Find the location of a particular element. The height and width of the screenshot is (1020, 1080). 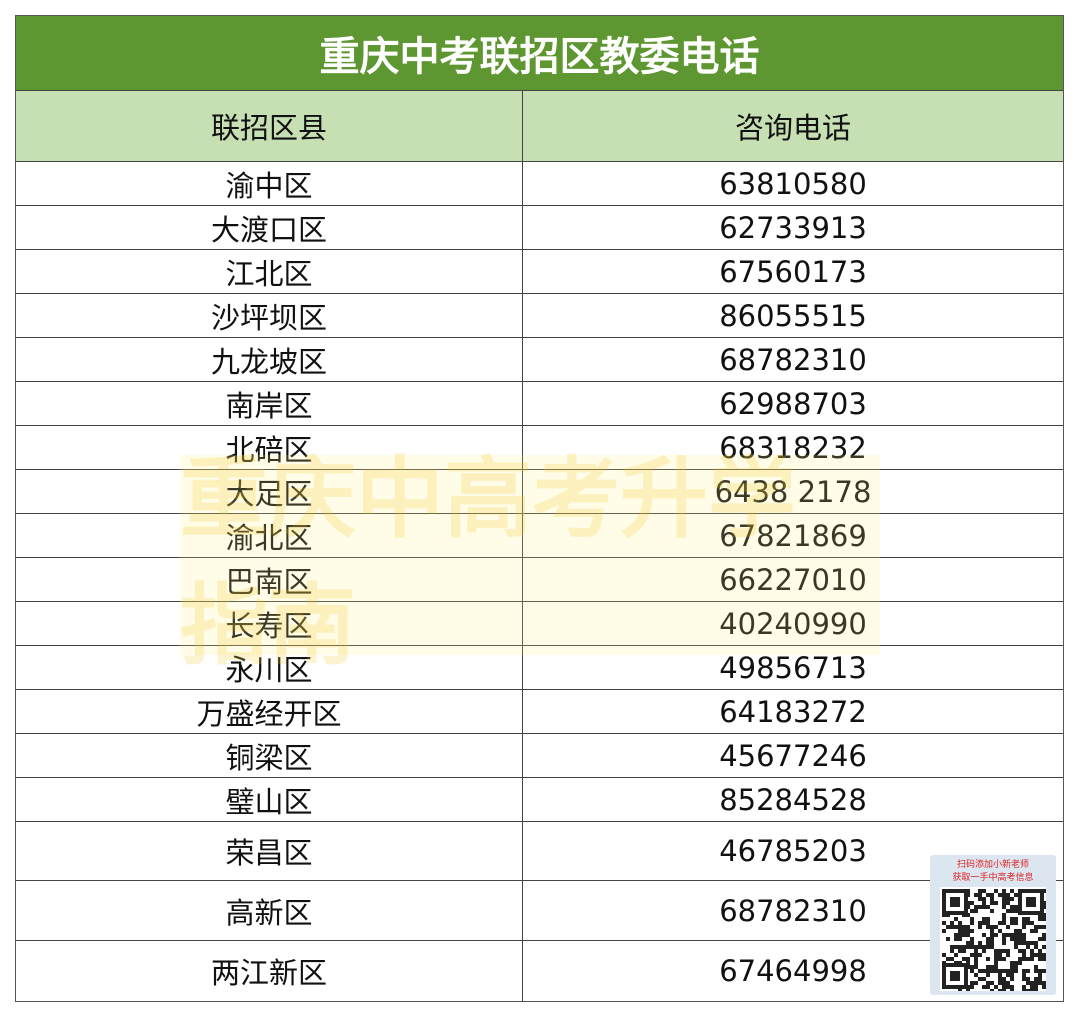

district-cell: 大足区 is located at coordinates (269, 491).